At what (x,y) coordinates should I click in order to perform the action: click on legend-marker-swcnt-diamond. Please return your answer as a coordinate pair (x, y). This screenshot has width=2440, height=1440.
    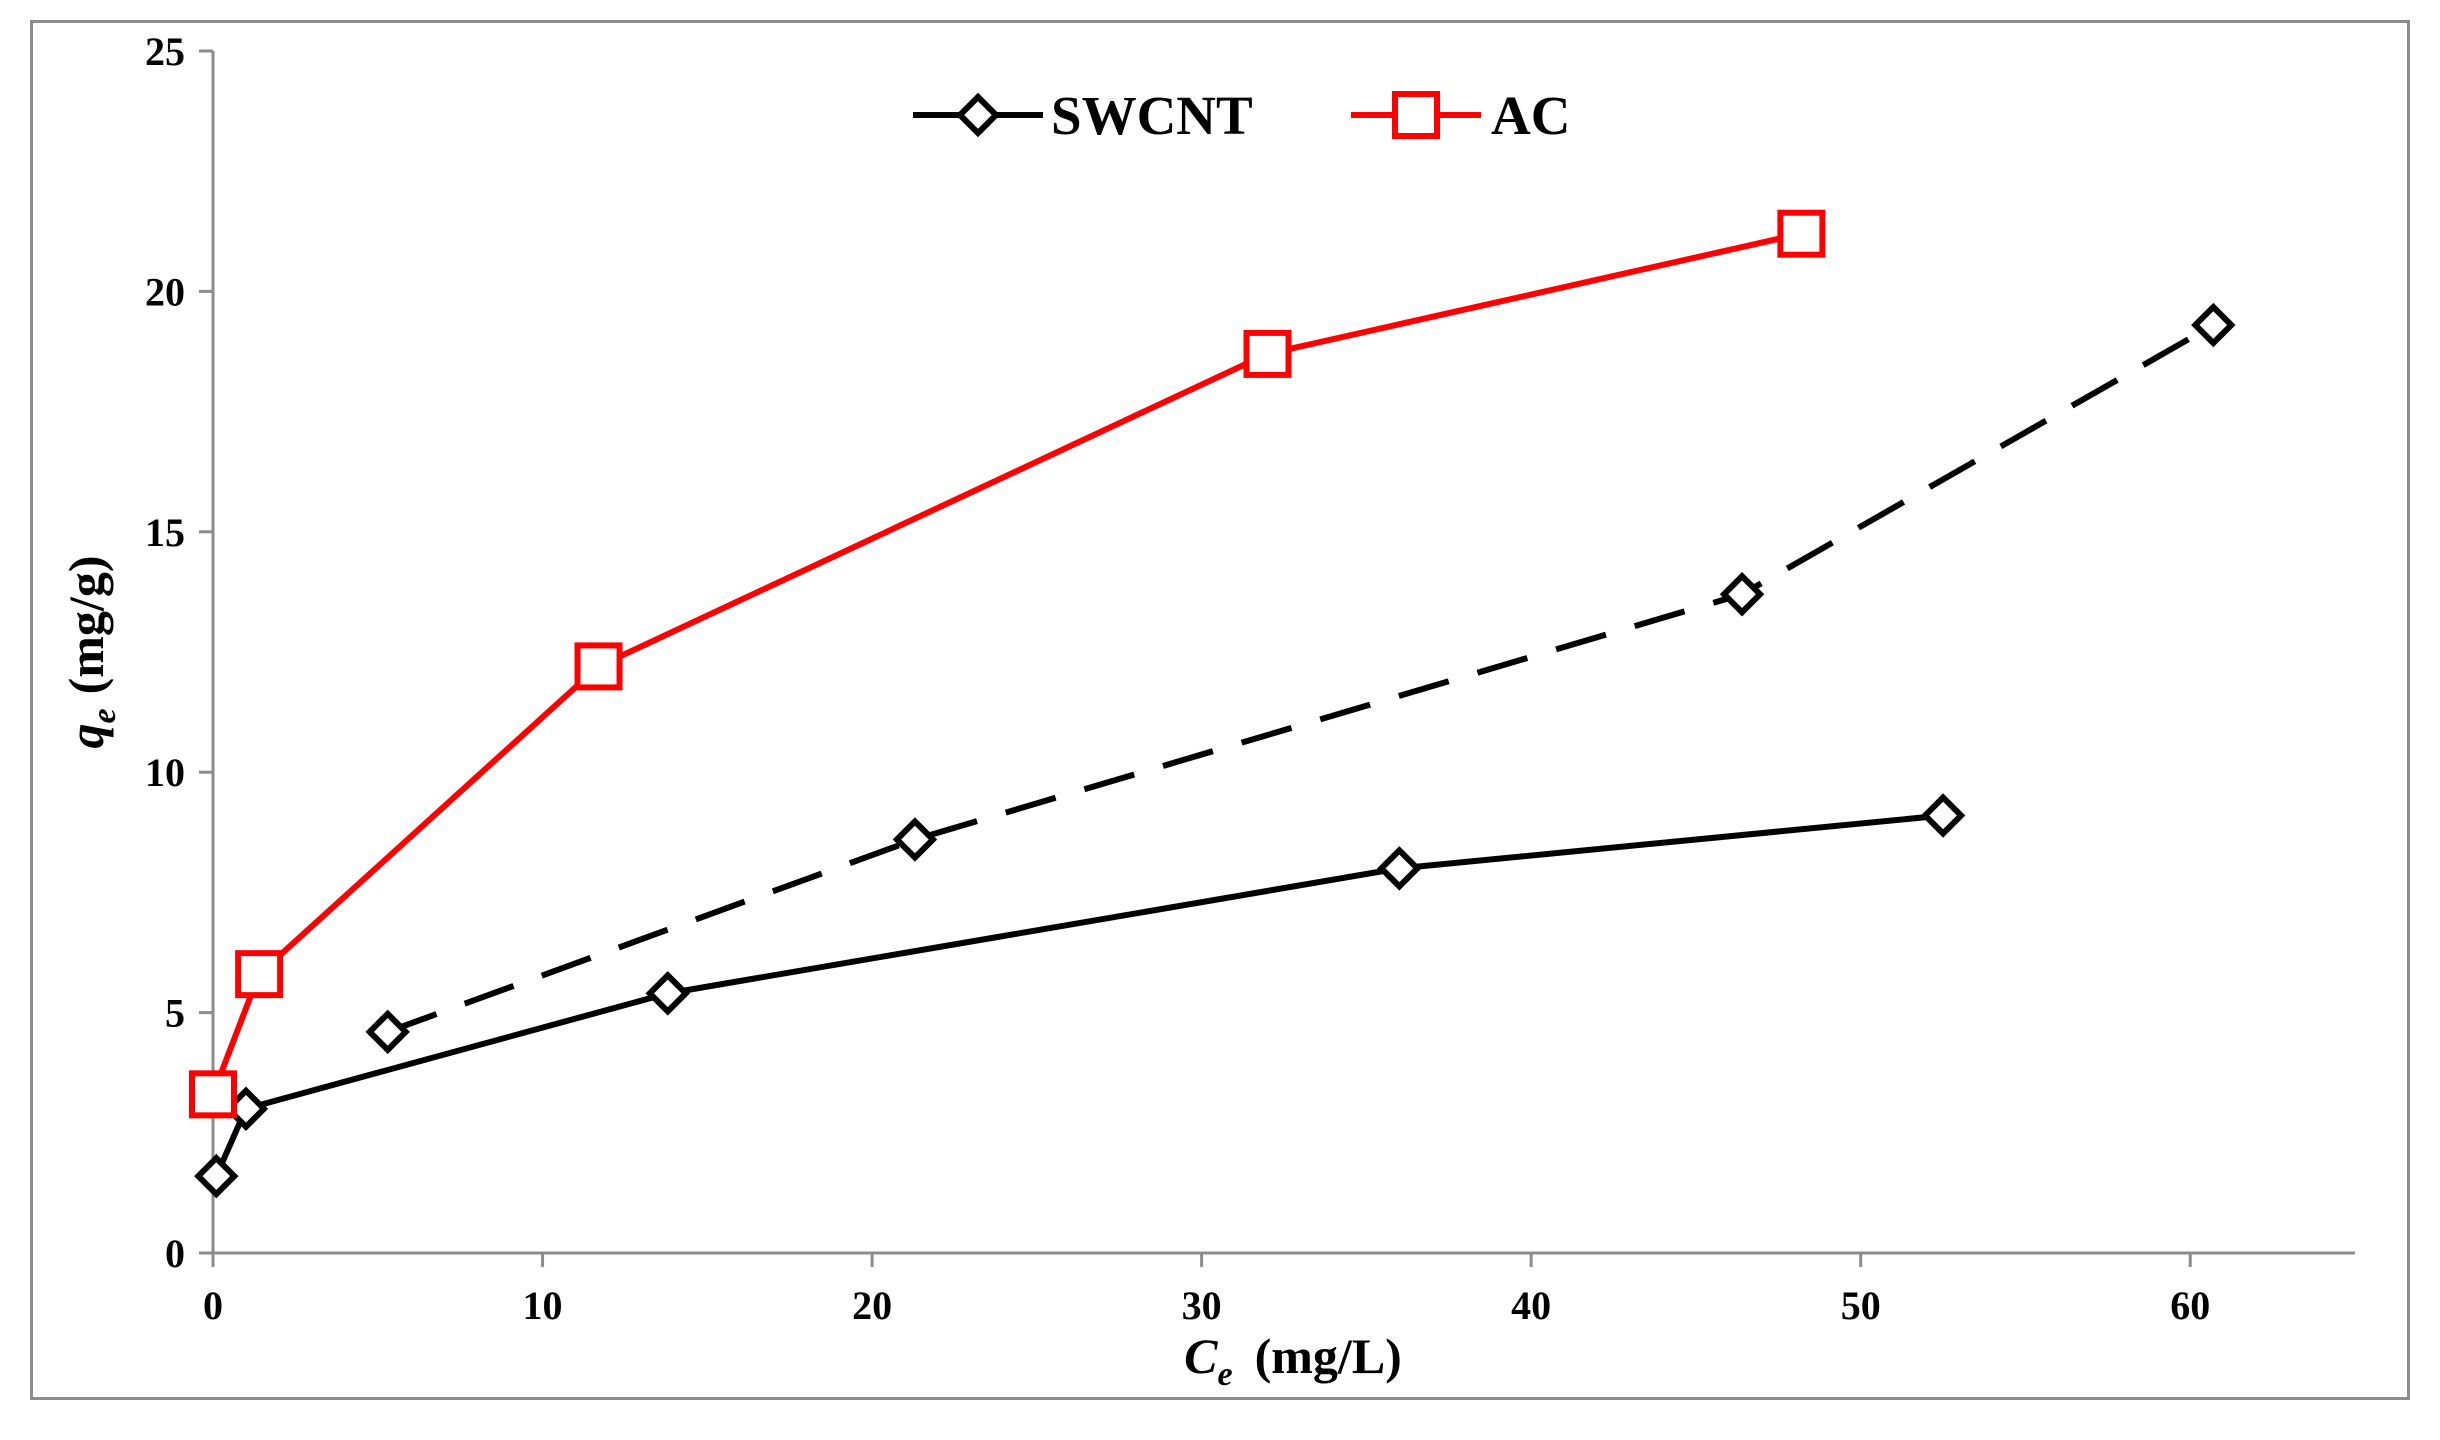
    Looking at the image, I should click on (978, 115).